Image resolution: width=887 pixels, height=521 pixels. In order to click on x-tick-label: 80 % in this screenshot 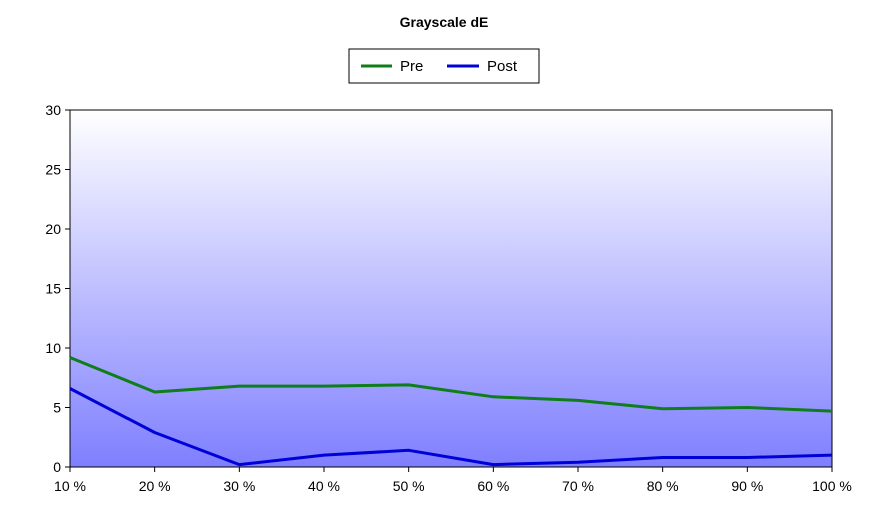, I will do `click(663, 486)`.